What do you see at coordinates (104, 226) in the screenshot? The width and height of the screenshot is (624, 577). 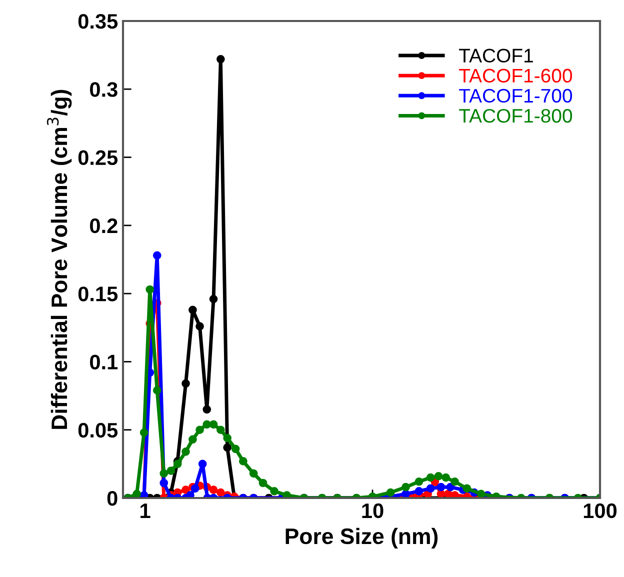 I see `y-tick-label: 0.2` at bounding box center [104, 226].